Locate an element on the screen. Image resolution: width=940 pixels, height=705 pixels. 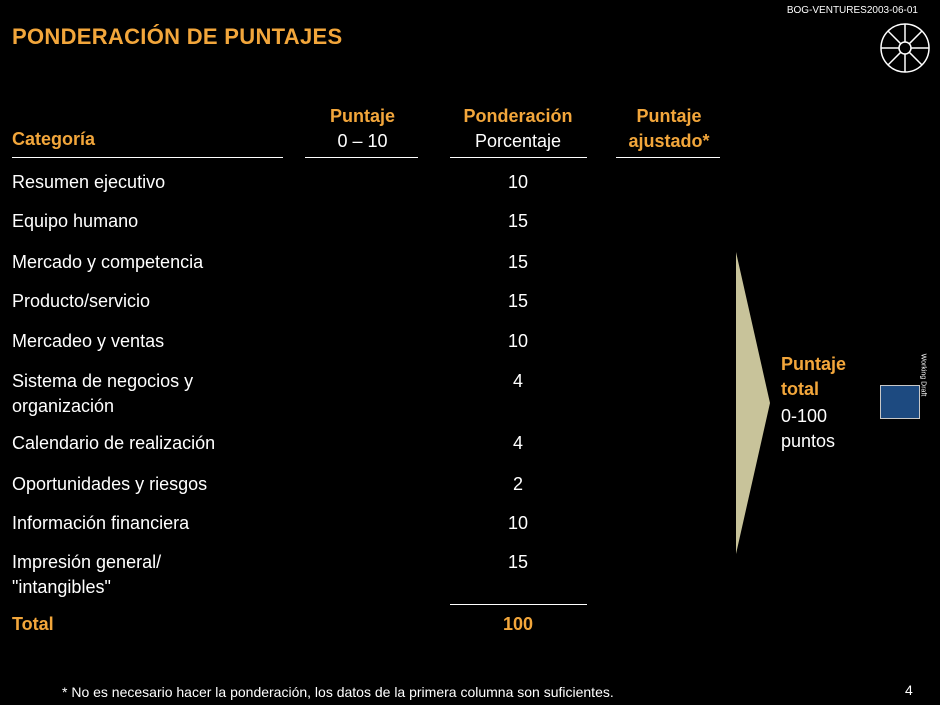
header-ponderacion-title: Ponderación is located at coordinates (518, 116).